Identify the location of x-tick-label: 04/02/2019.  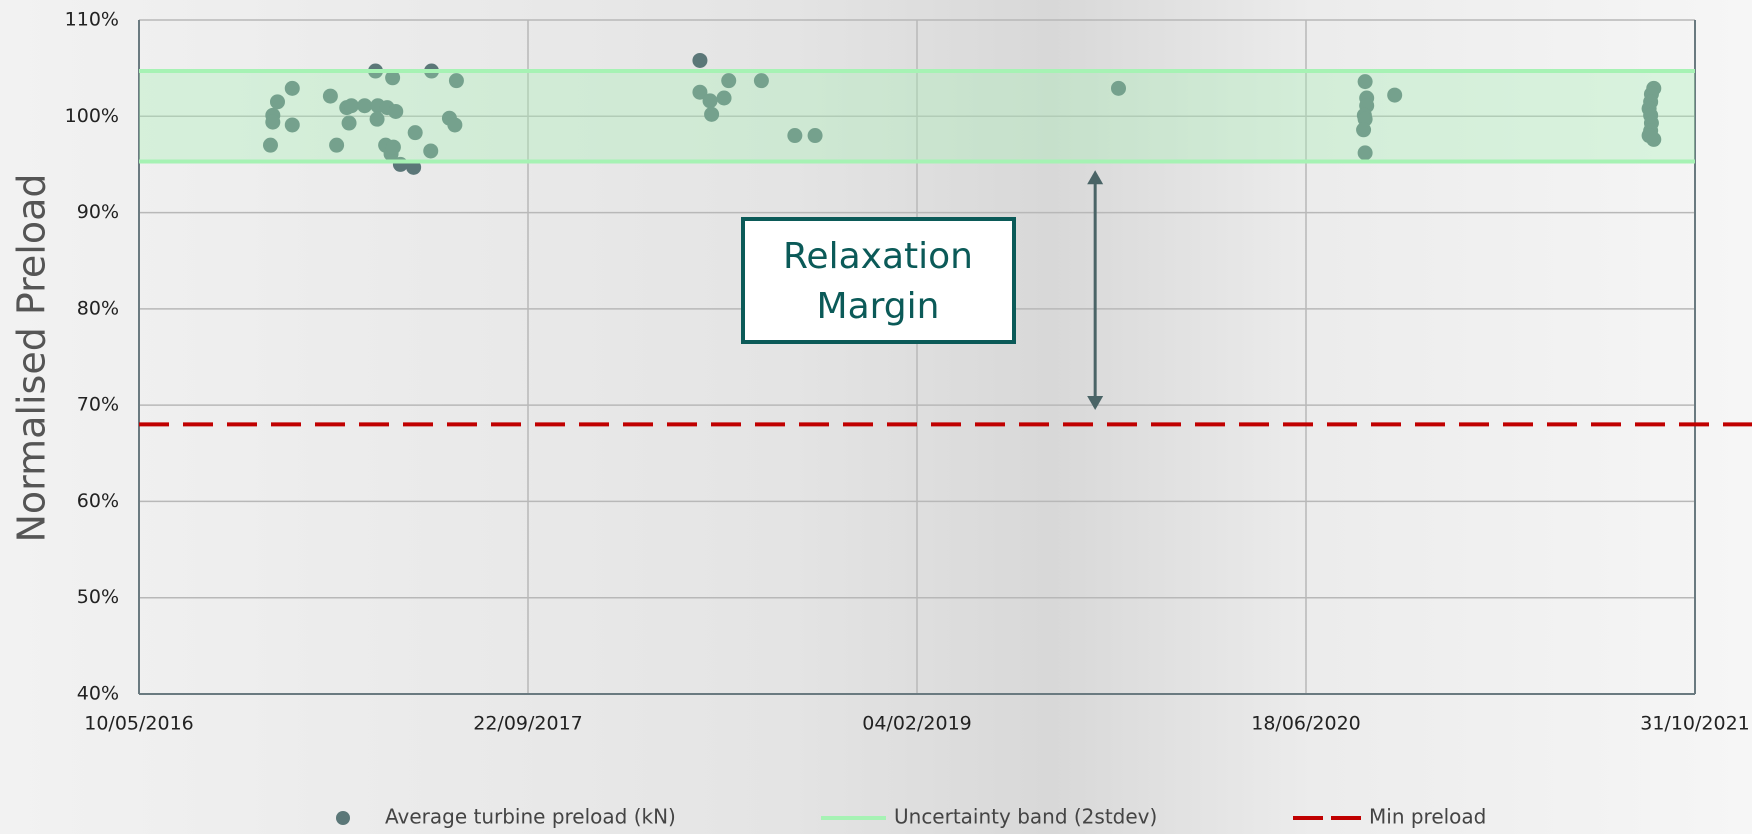
(917, 724).